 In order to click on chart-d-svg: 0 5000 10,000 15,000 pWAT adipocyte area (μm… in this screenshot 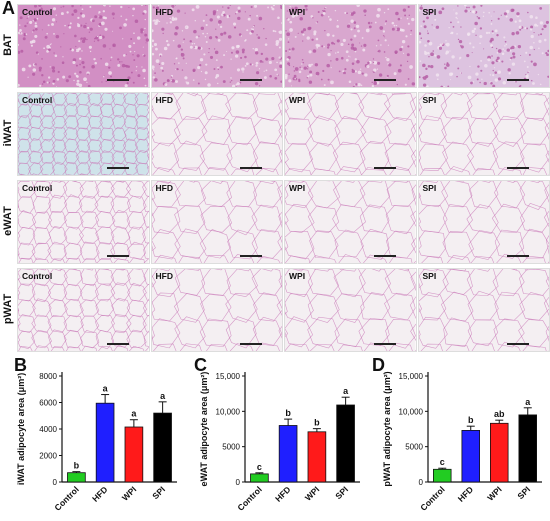, I will do `click(462, 442)`.